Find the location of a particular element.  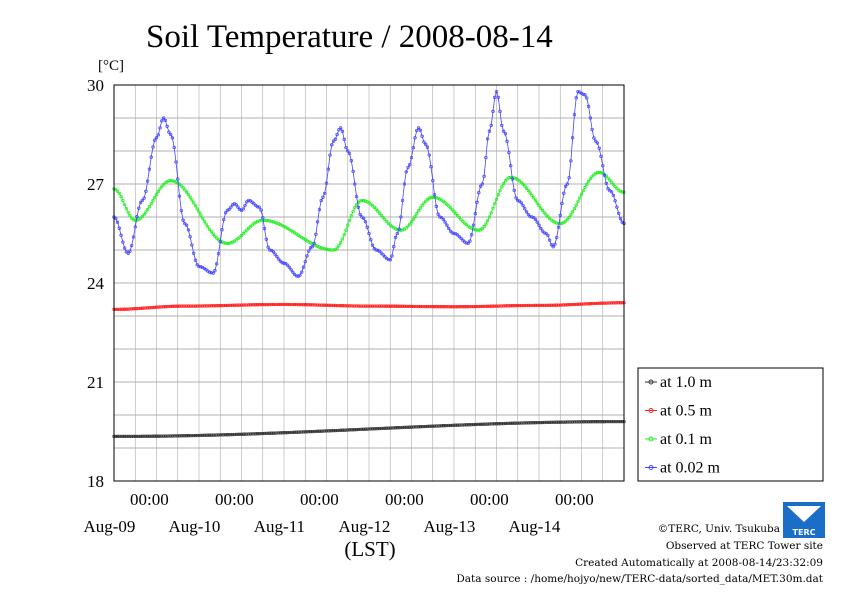

legend: at 1.0 m at 0.5 m at 0.1 m at 0.02 m is located at coordinates (730, 424).